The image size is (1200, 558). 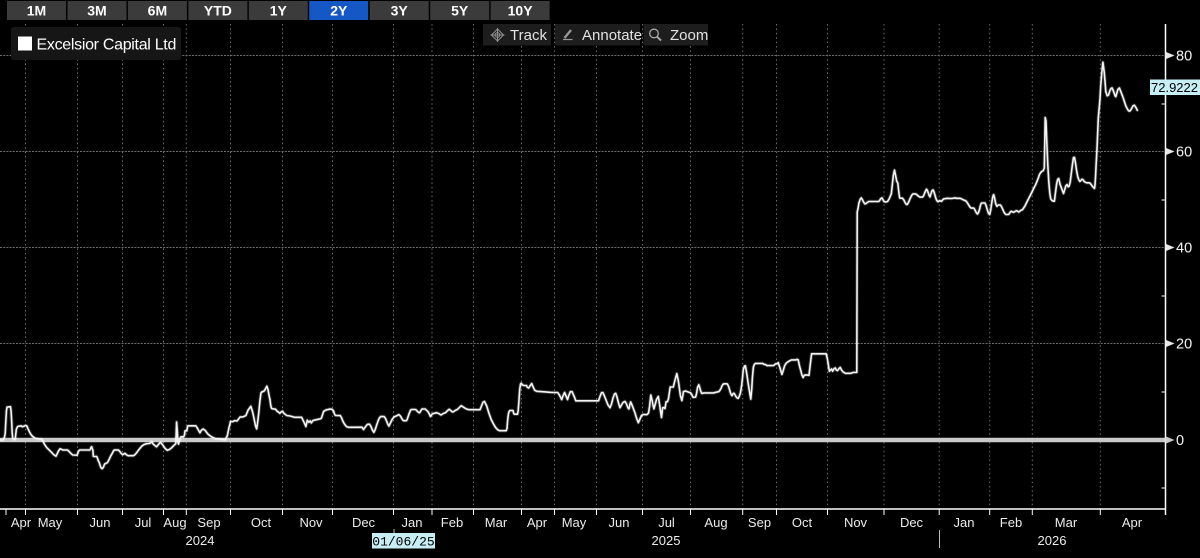 I want to click on svg-text: Track, so click(x=528, y=35).